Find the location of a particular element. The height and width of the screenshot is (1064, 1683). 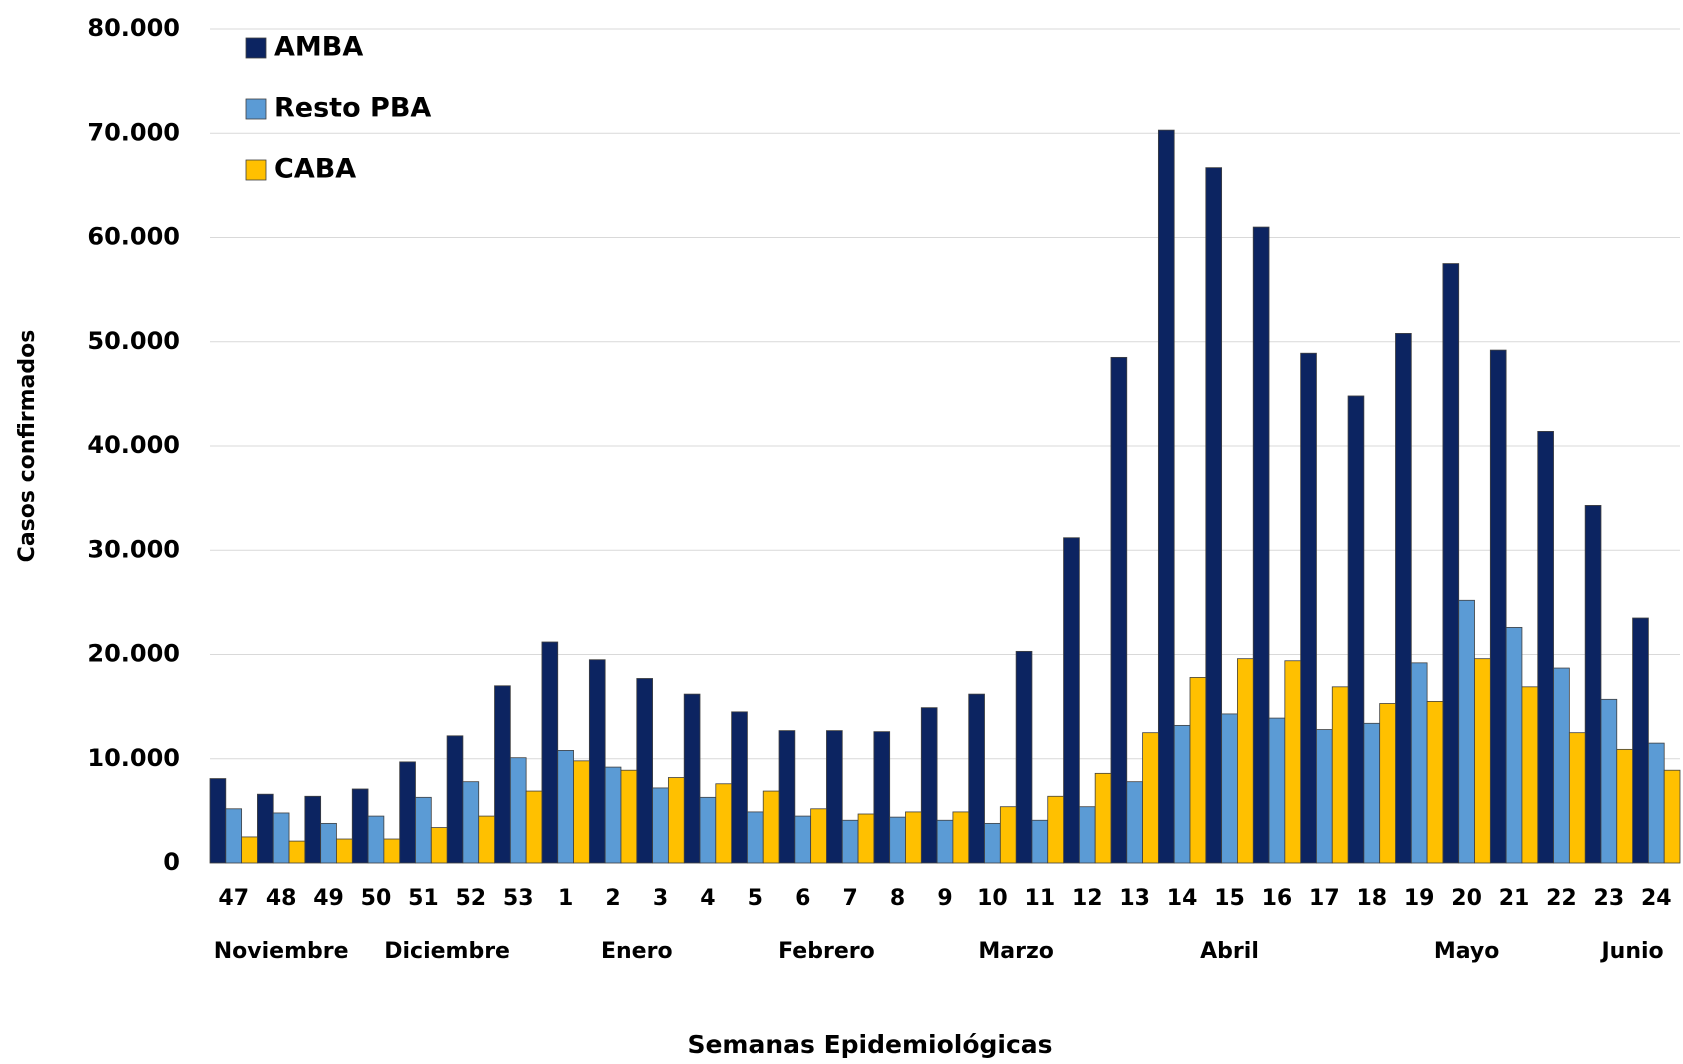

x-tick-label: 17 is located at coordinates (1324, 898).